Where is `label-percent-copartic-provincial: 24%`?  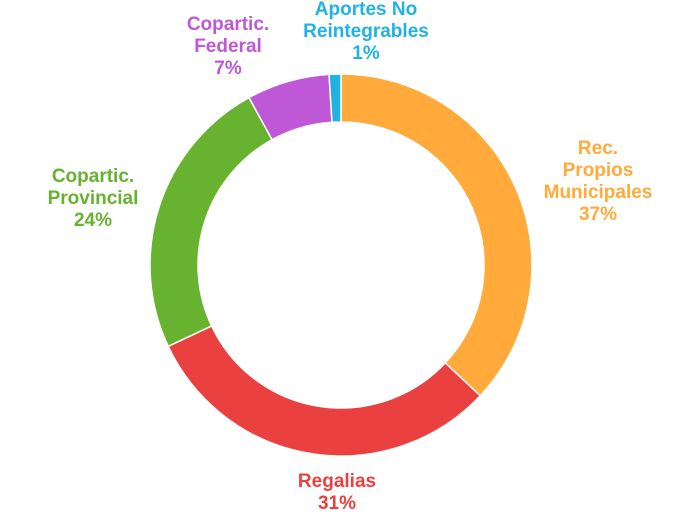
label-percent-copartic-provincial: 24% is located at coordinates (93, 220).